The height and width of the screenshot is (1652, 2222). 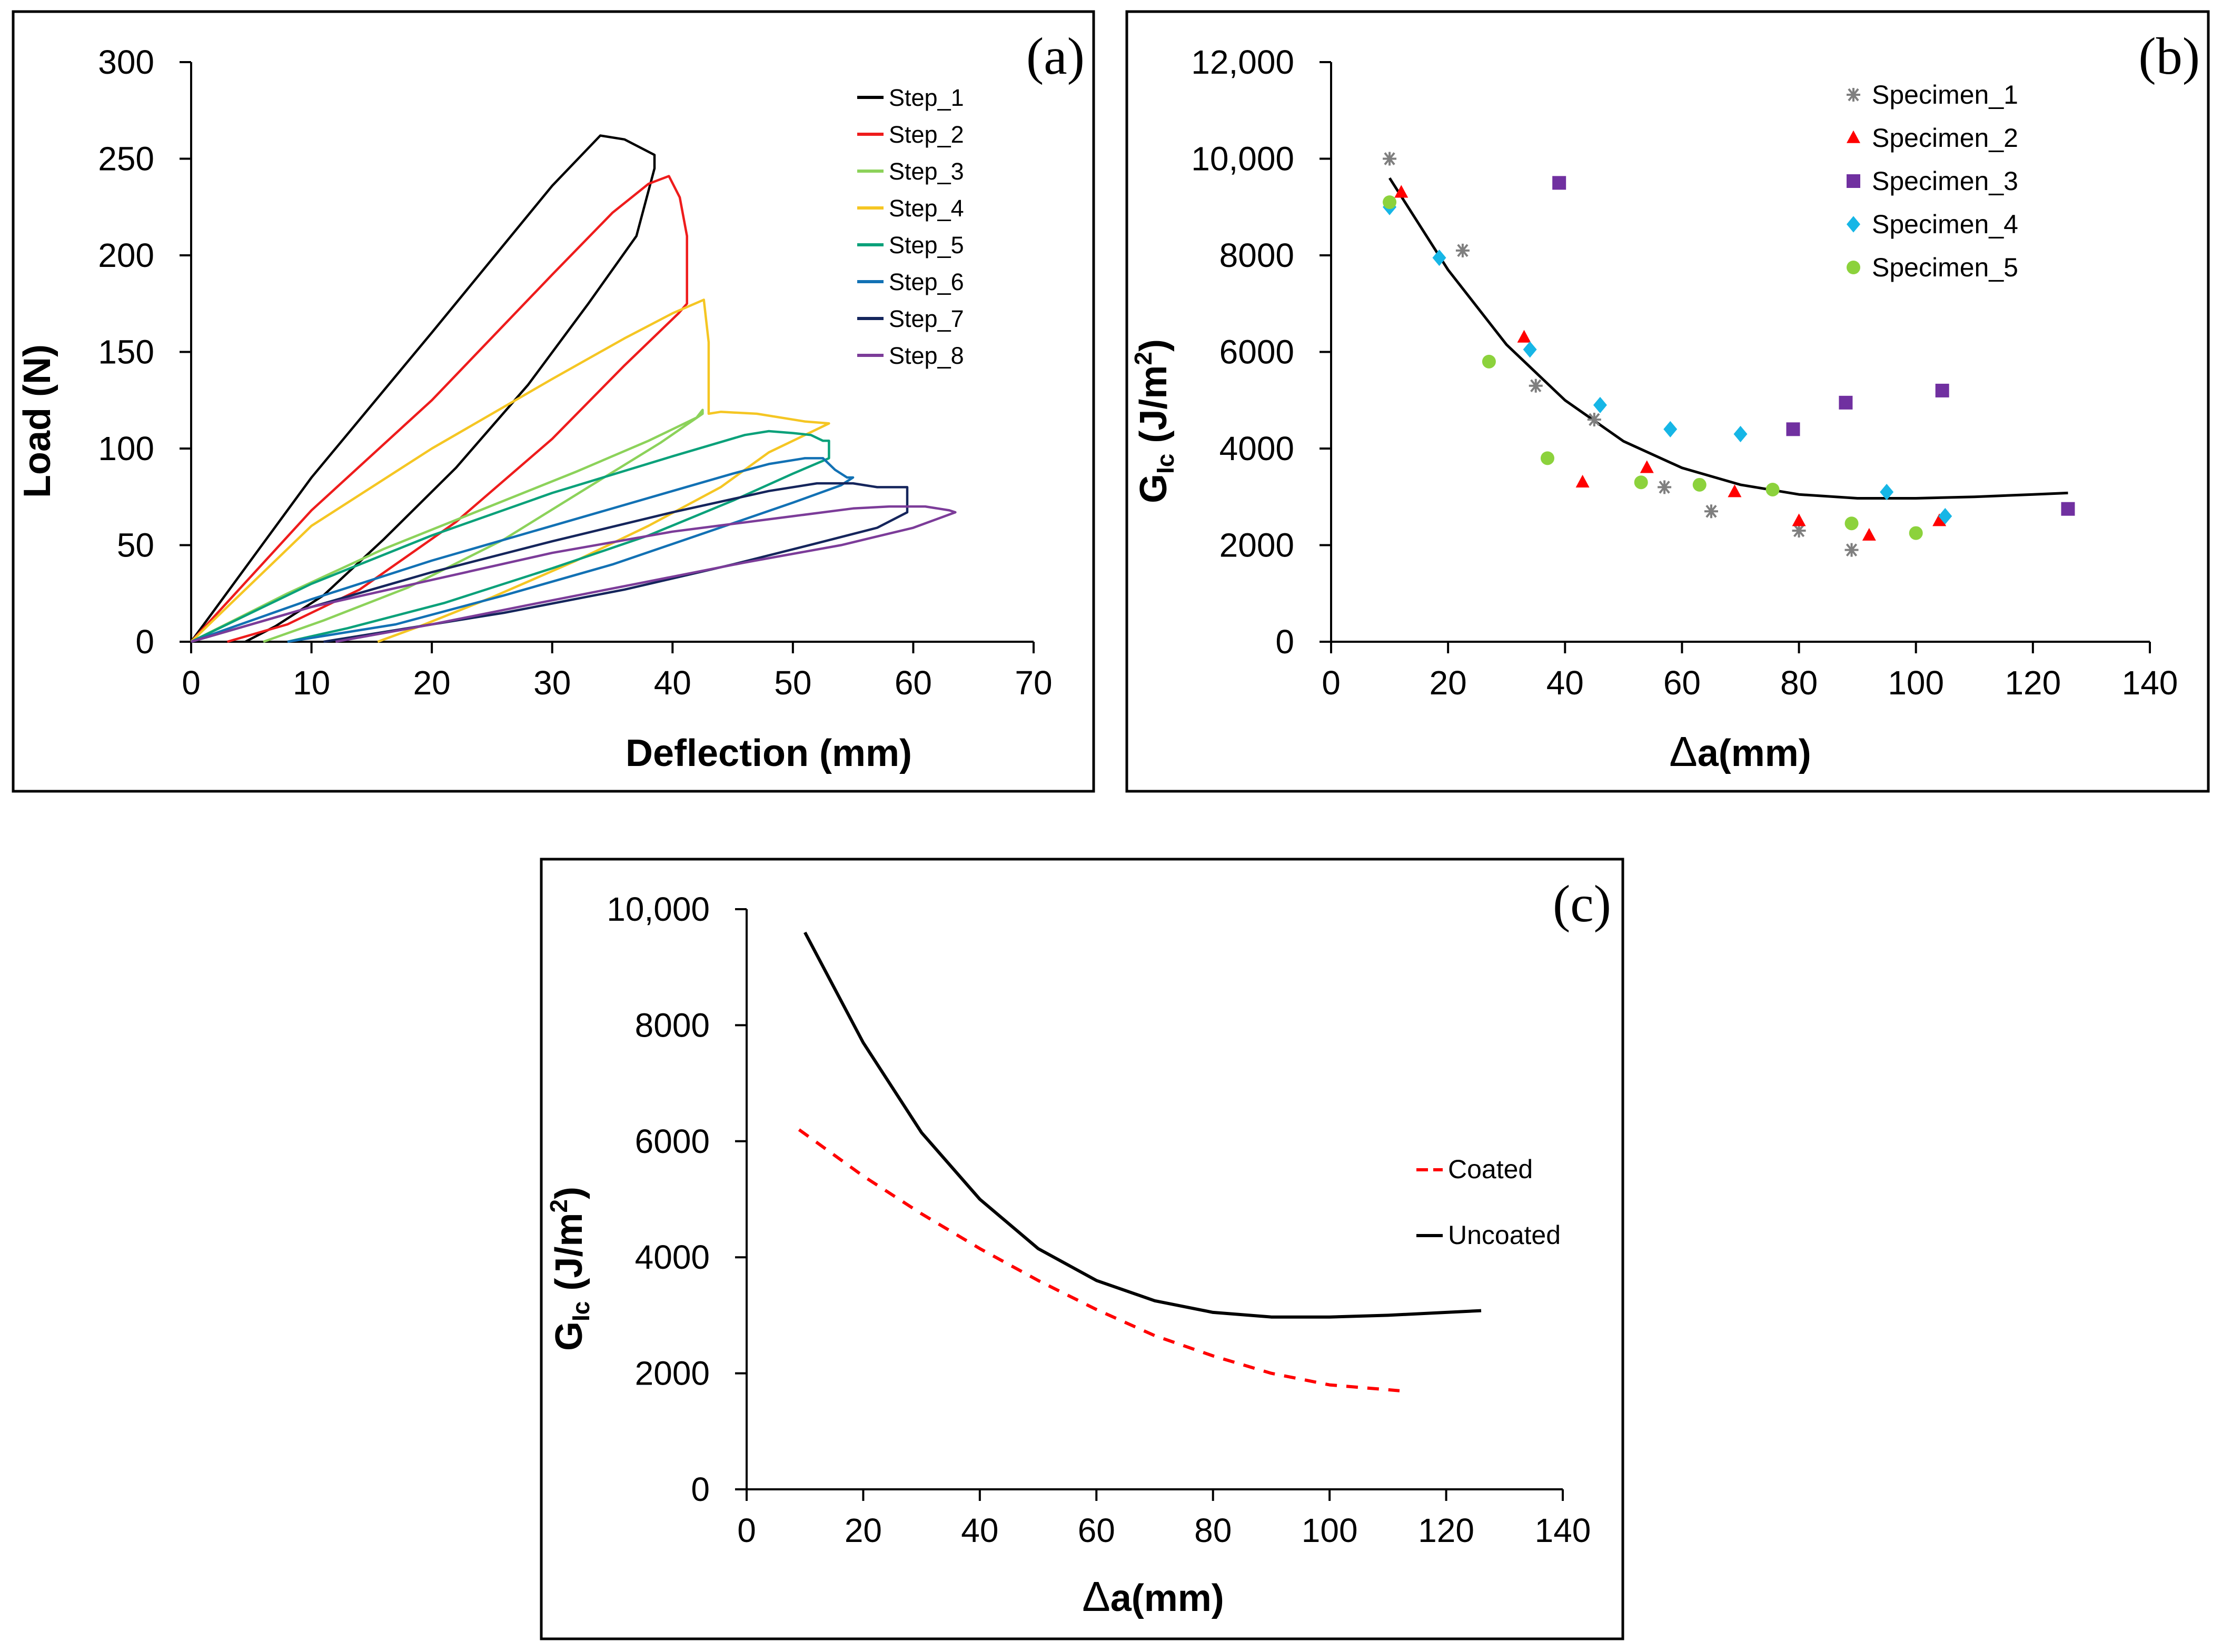 I want to click on panel-c-series-uncoated-legend-label: Uncoated, so click(x=1505, y=1235).